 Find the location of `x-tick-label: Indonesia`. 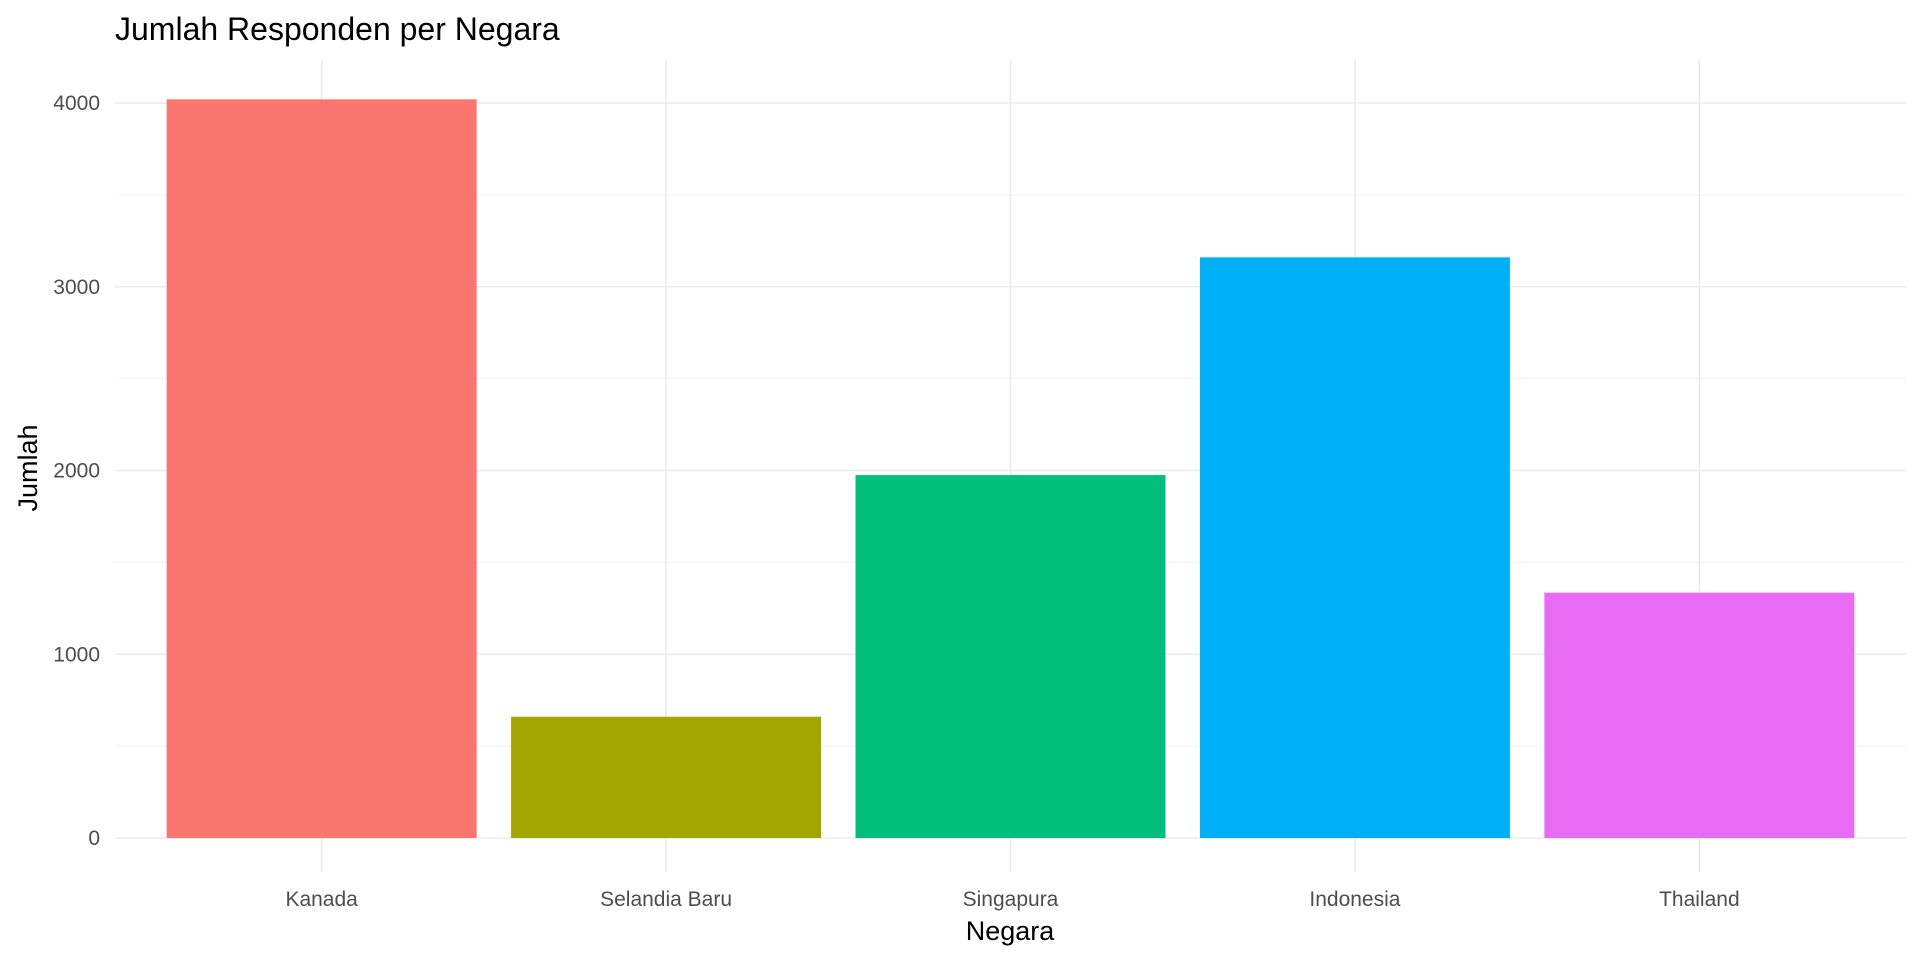

x-tick-label: Indonesia is located at coordinates (1354, 899).